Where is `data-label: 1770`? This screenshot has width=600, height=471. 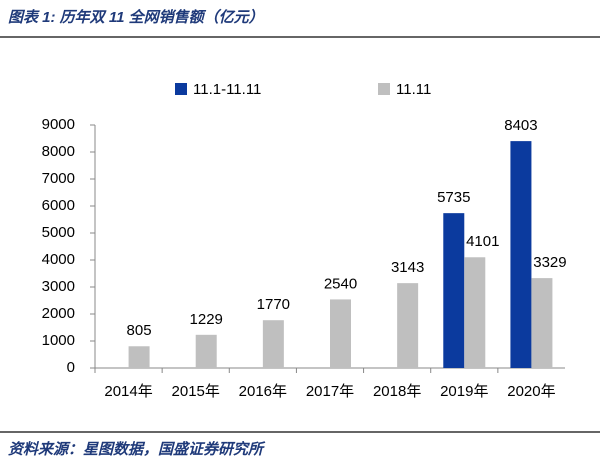
data-label: 1770 is located at coordinates (273, 304).